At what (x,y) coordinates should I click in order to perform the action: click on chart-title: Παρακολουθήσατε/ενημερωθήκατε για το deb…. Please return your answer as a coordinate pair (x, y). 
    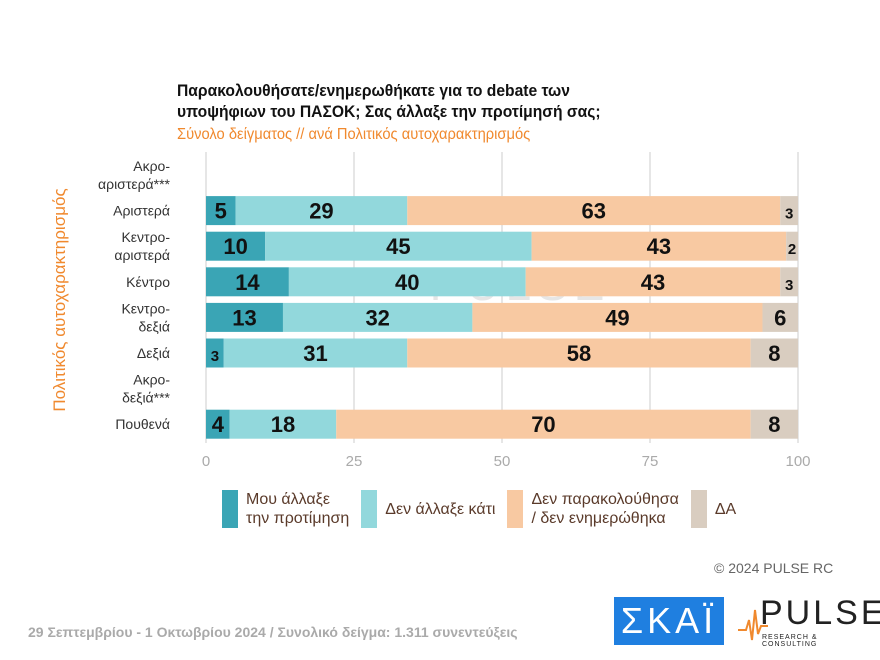
    Looking at the image, I should click on (389, 101).